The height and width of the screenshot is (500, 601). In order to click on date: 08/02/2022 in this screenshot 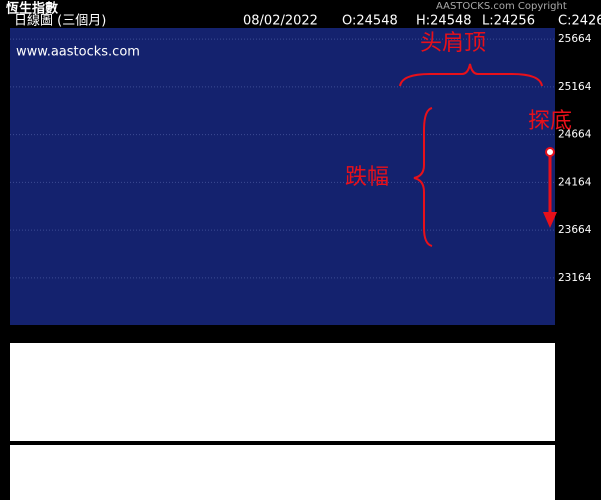, I will do `click(280, 21)`.